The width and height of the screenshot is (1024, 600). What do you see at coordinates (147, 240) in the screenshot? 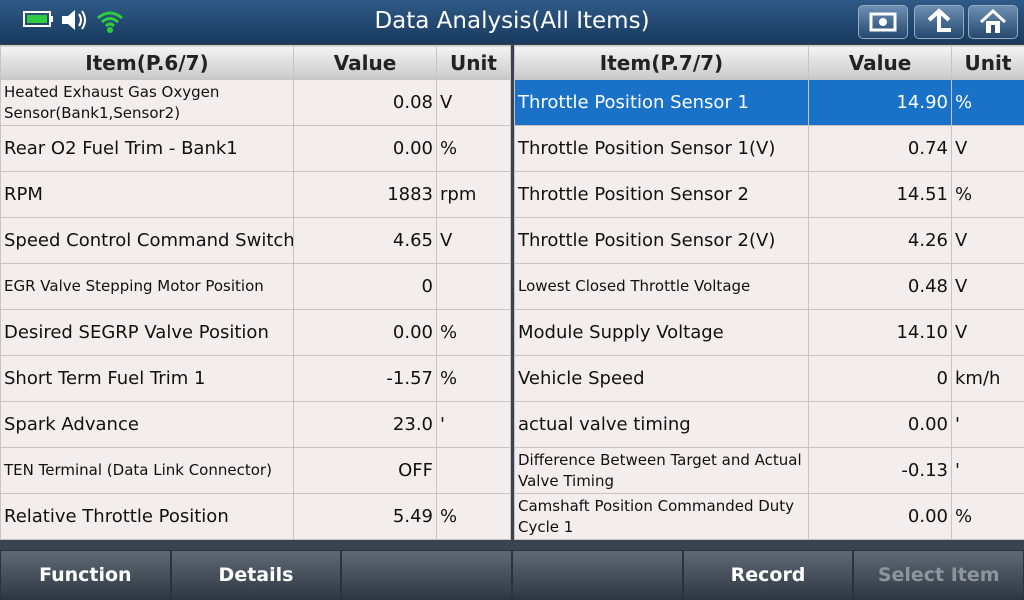
I see `item-cell: Speed Control Command Switch` at bounding box center [147, 240].